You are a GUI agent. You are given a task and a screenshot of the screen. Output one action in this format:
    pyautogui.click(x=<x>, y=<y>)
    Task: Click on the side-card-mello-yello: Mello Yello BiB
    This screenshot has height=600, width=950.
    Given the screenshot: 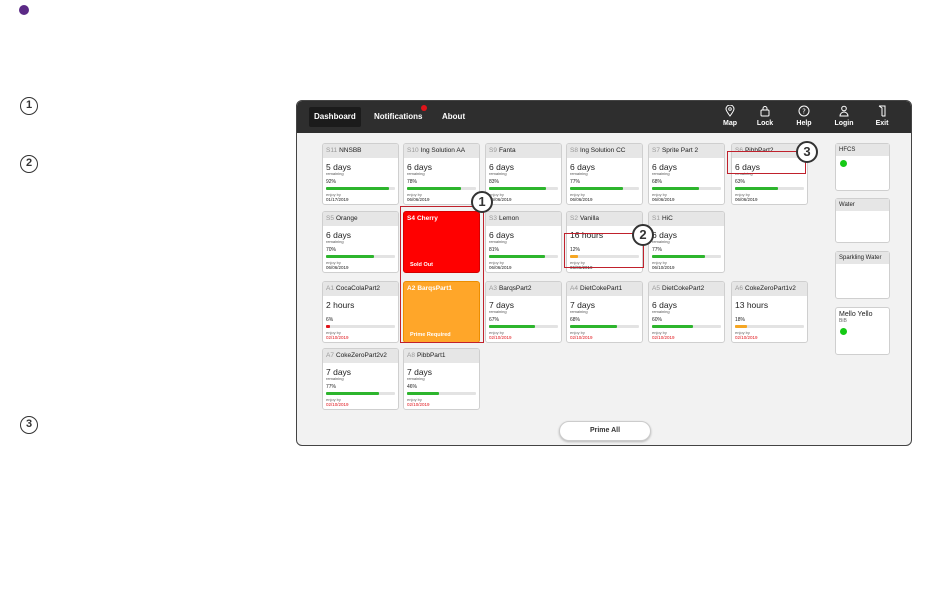 What is the action you would take?
    pyautogui.click(x=862, y=331)
    